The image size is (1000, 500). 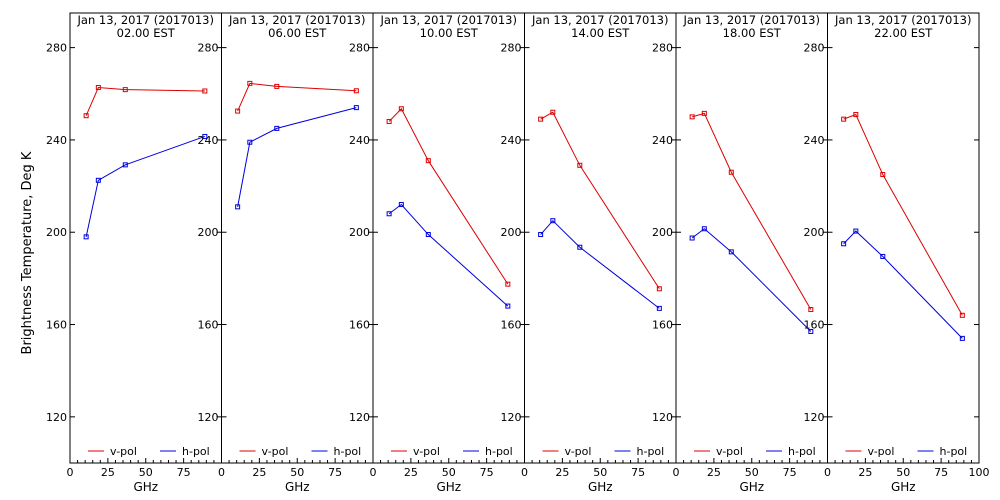 What do you see at coordinates (449, 33) in the screenshot?
I see `panel-subtitle: 10.00 EST` at bounding box center [449, 33].